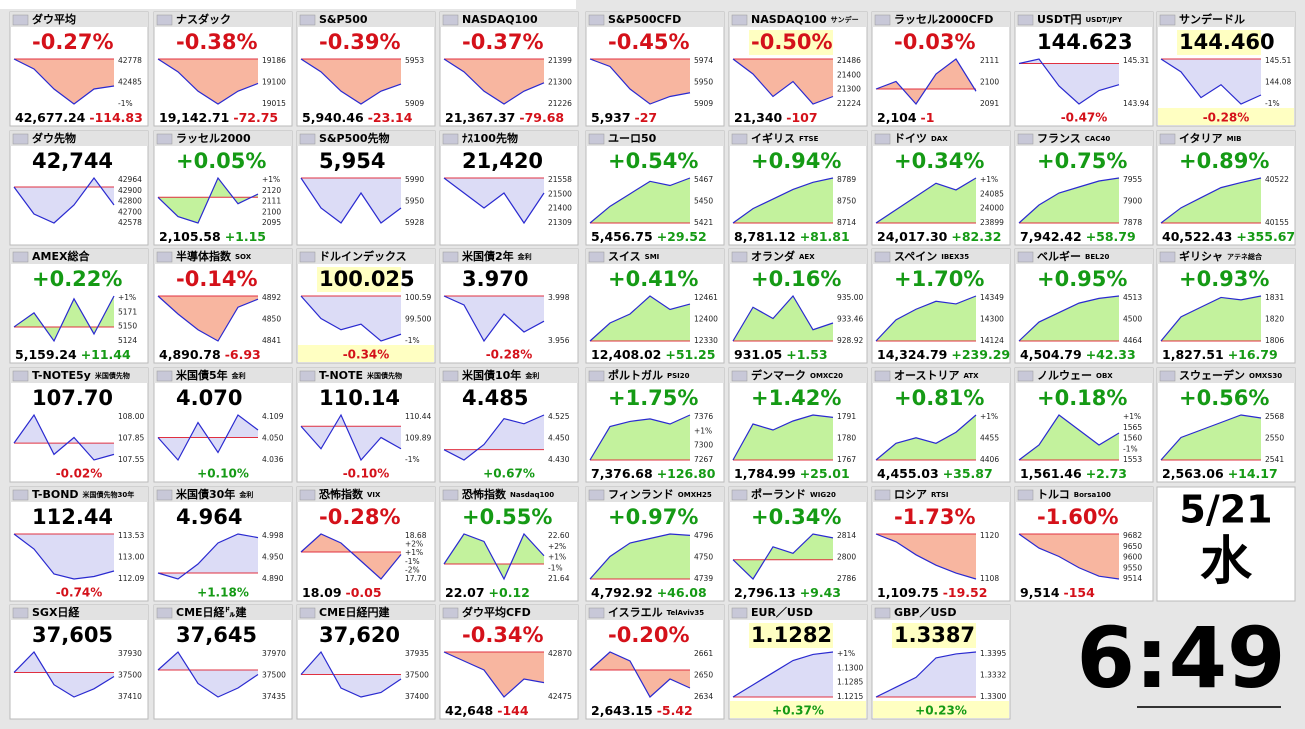  Describe the element at coordinates (366, 474) in the screenshot. I see `foot-change: -0.10%` at that location.